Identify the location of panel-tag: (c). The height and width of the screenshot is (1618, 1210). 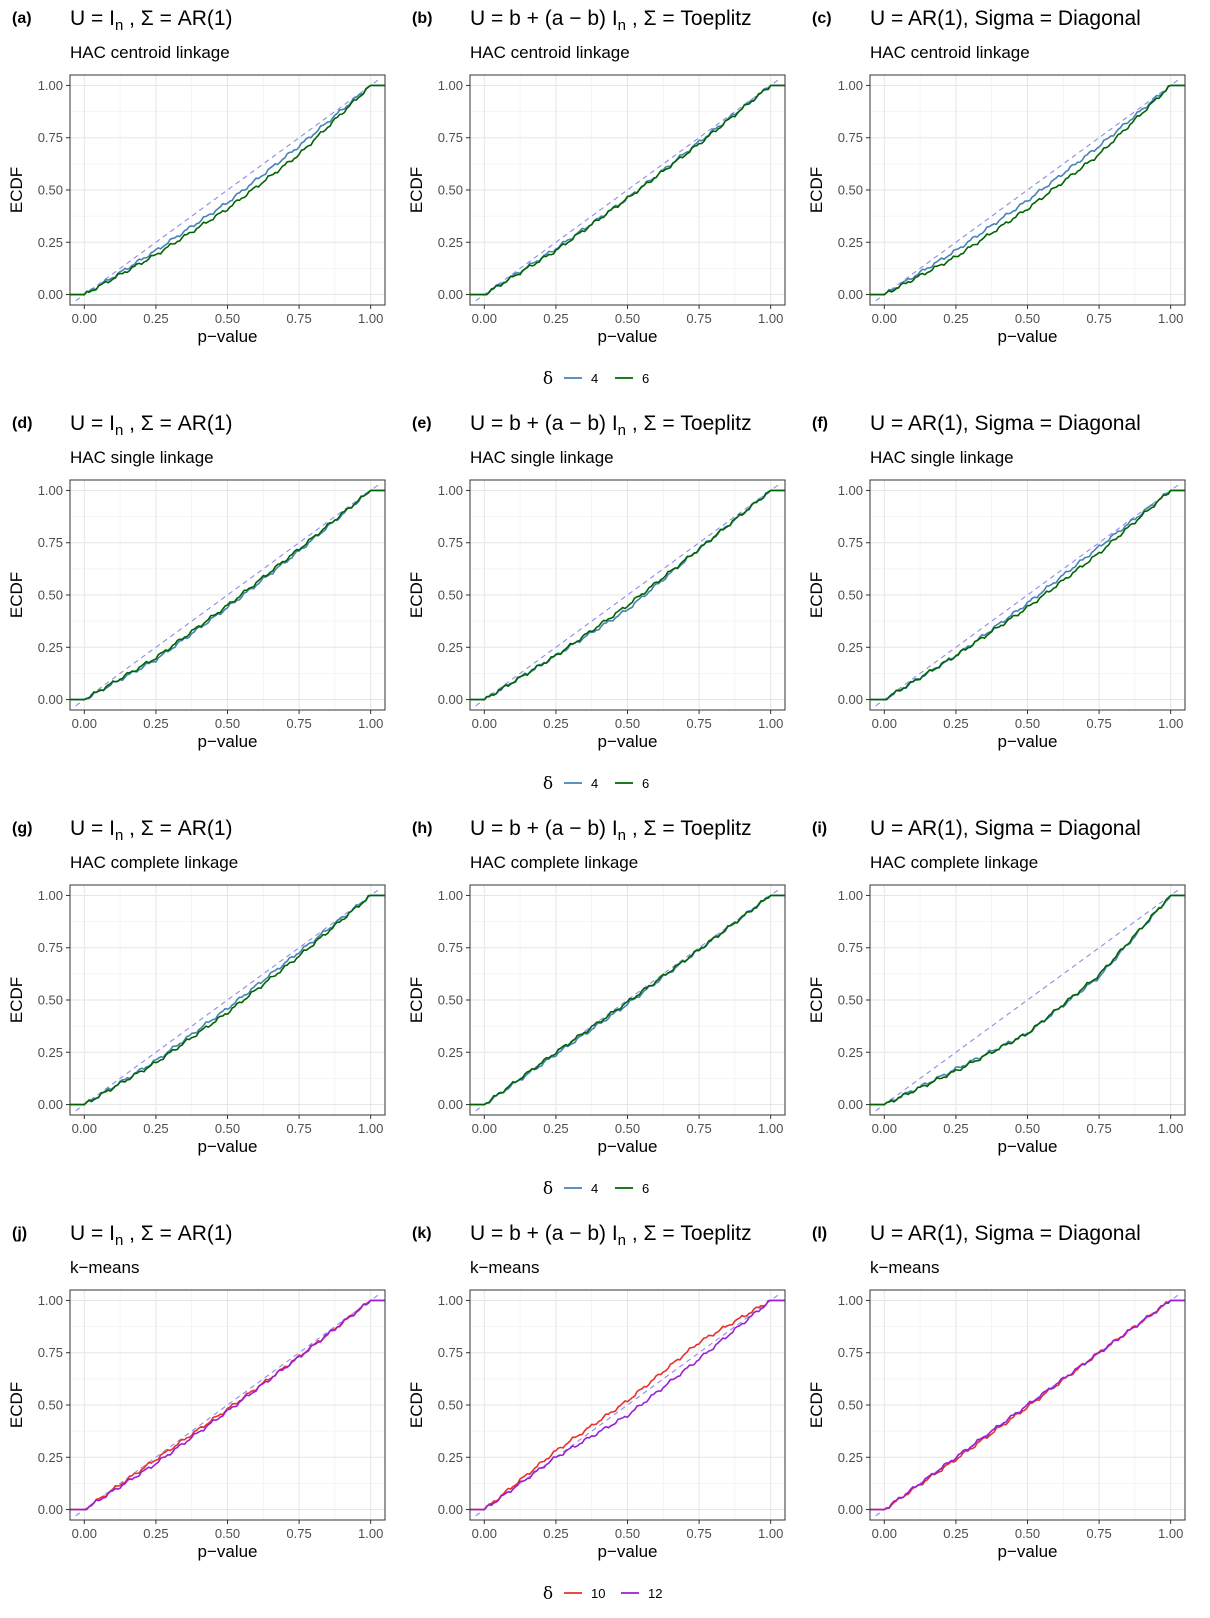
(822, 18).